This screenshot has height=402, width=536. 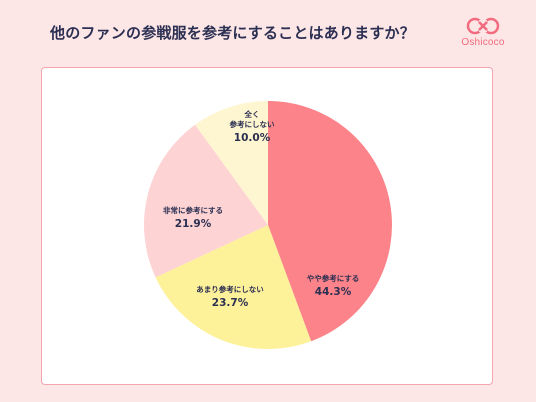 What do you see at coordinates (252, 138) in the screenshot?
I see `slice-value-label: 10.0%` at bounding box center [252, 138].